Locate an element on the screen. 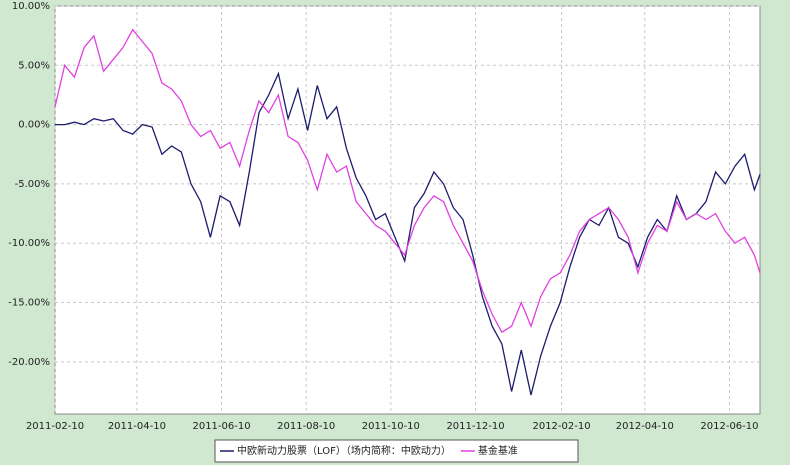 The height and width of the screenshot is (465, 790). legend-box is located at coordinates (396, 451).